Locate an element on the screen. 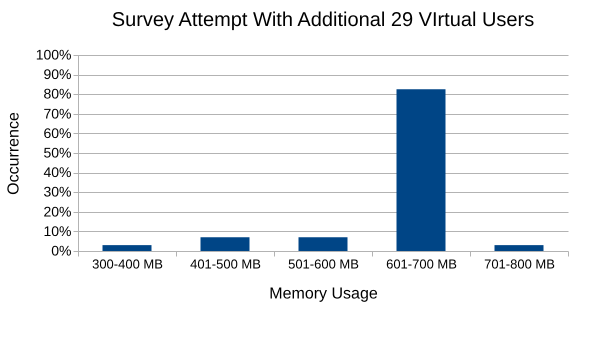 The image size is (605, 340). y-tick-label: 80% is located at coordinates (57, 94).